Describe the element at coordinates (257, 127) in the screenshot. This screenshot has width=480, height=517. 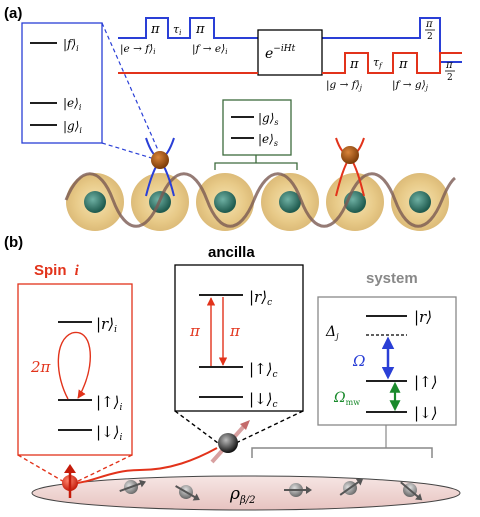
I see `system-level-box: |g⟩s |e⟩s` at that location.